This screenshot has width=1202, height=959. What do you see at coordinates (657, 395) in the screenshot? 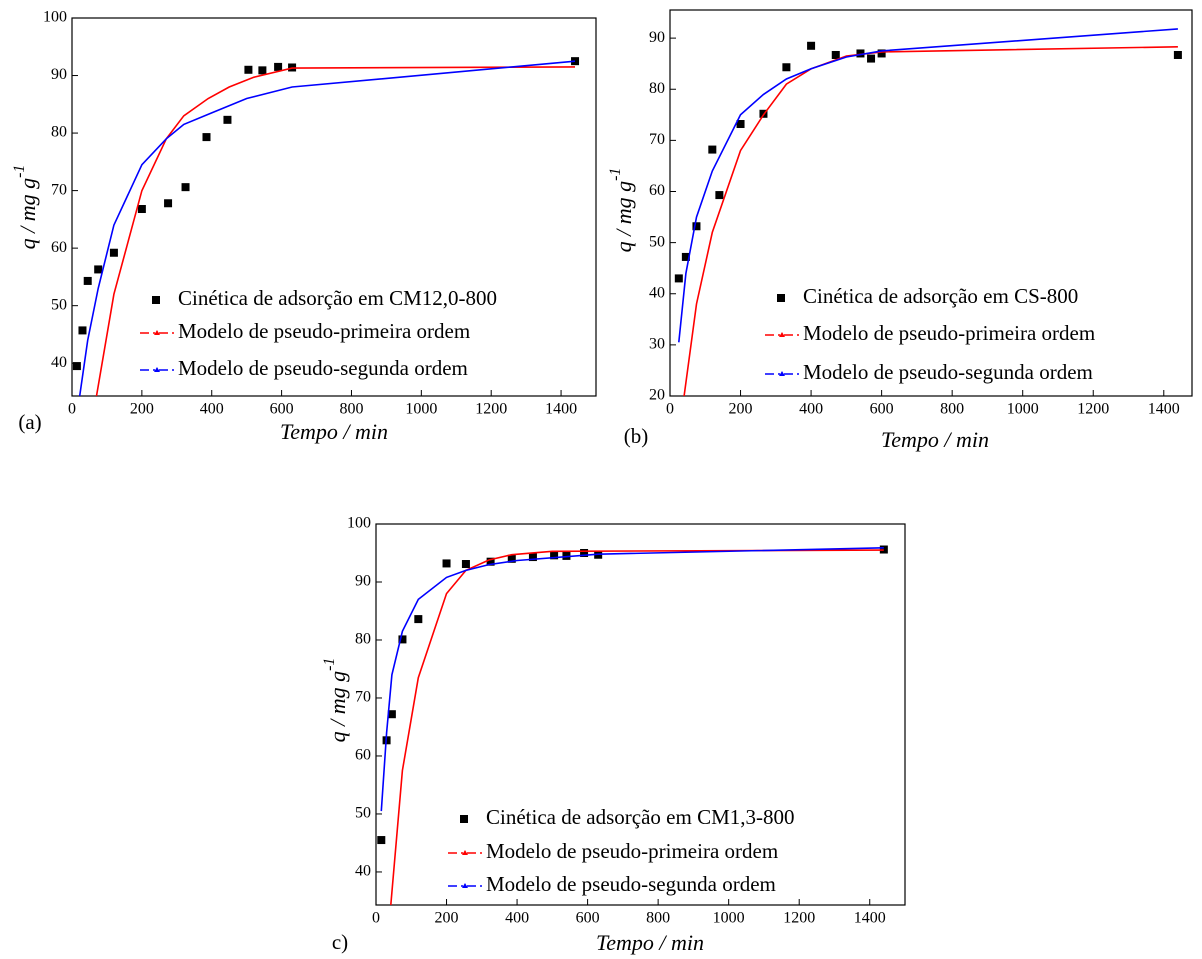
I see `y-tick-label: 20` at bounding box center [657, 395].